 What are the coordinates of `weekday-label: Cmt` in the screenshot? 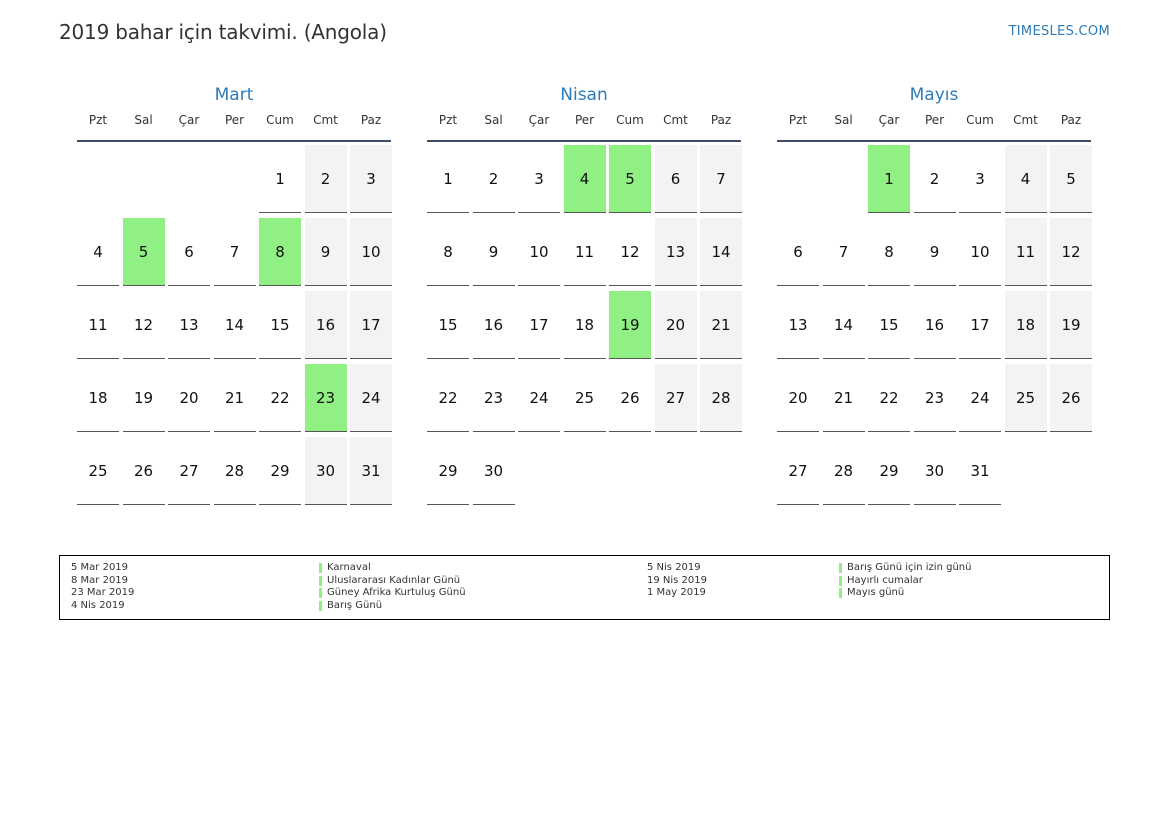 It's located at (1025, 120).